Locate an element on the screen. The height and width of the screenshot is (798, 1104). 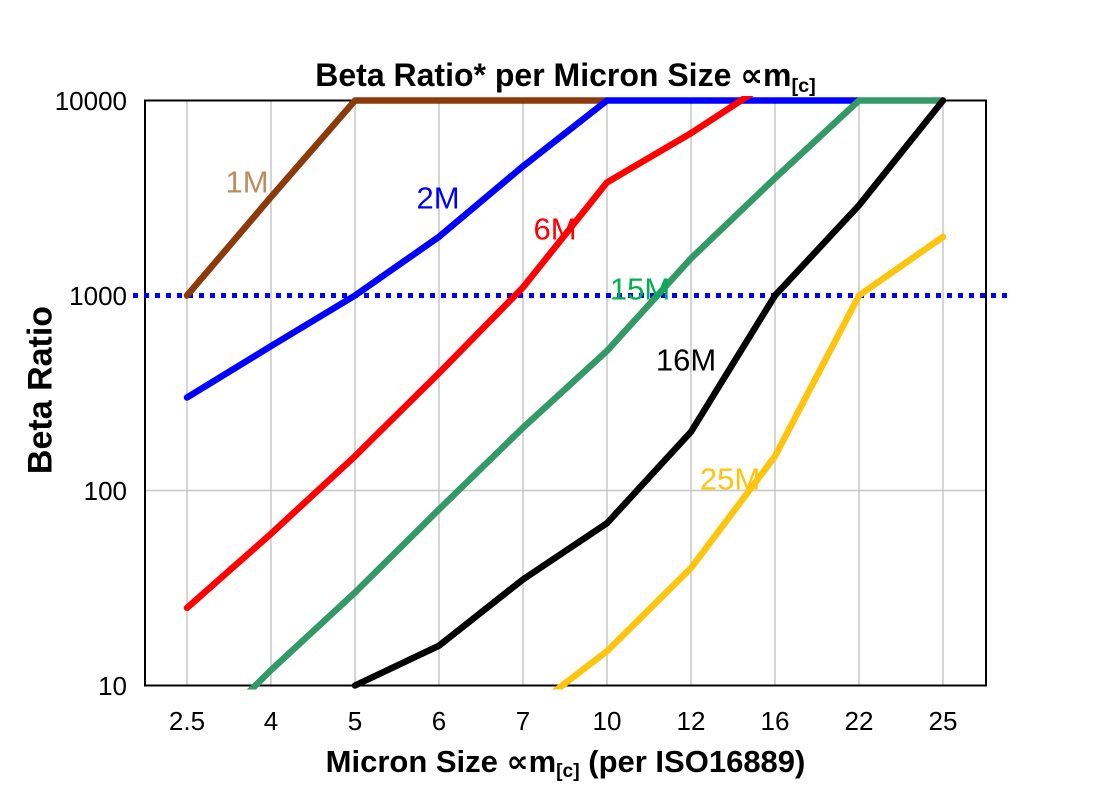
x-tick-12: 12 is located at coordinates (691, 721).